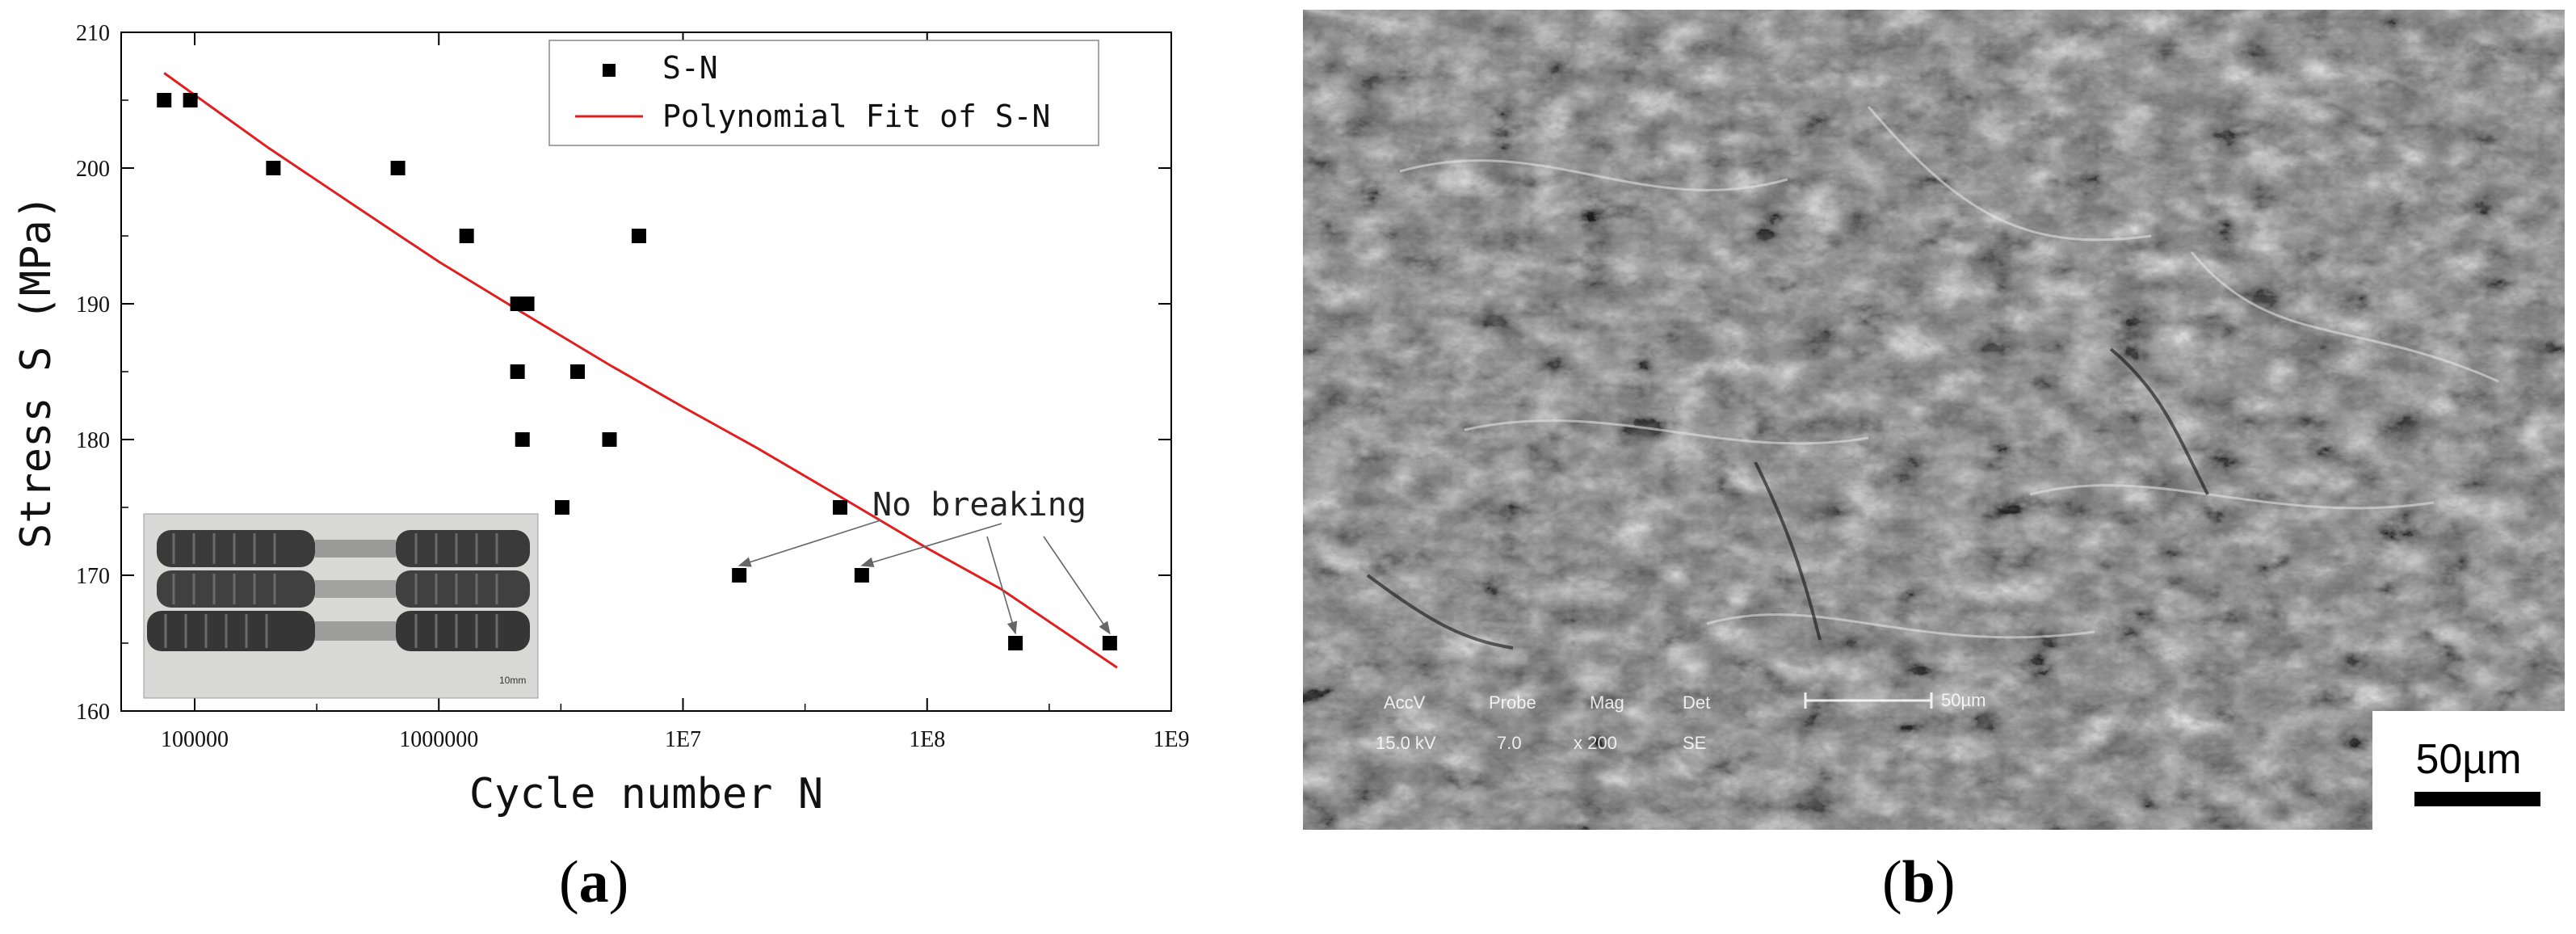 The width and height of the screenshot is (2576, 934). What do you see at coordinates (690, 68) in the screenshot?
I see `legend-label-sn: S-N` at bounding box center [690, 68].